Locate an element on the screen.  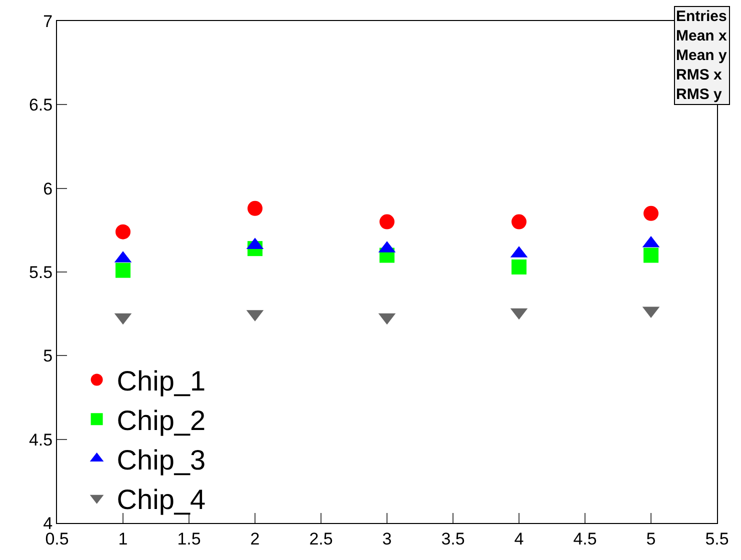
x-tick-label: 3.5 is located at coordinates (453, 538).